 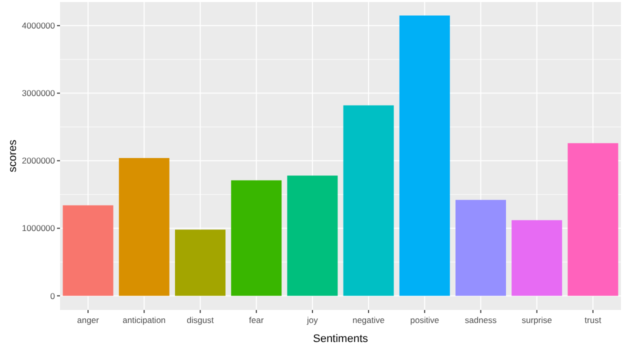 I want to click on x-tick-label: anger, so click(x=88, y=320).